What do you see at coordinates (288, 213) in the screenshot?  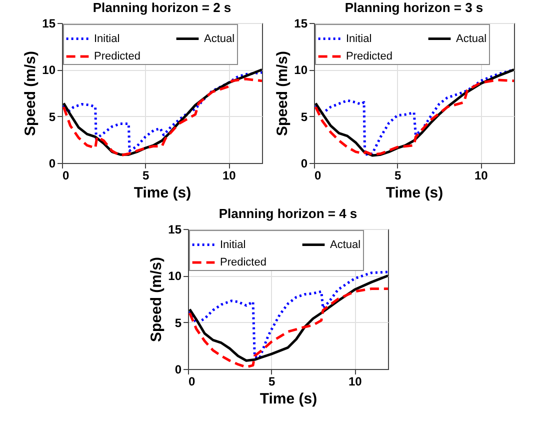 I see `chart-title: Planning horizon = 4 s` at bounding box center [288, 213].